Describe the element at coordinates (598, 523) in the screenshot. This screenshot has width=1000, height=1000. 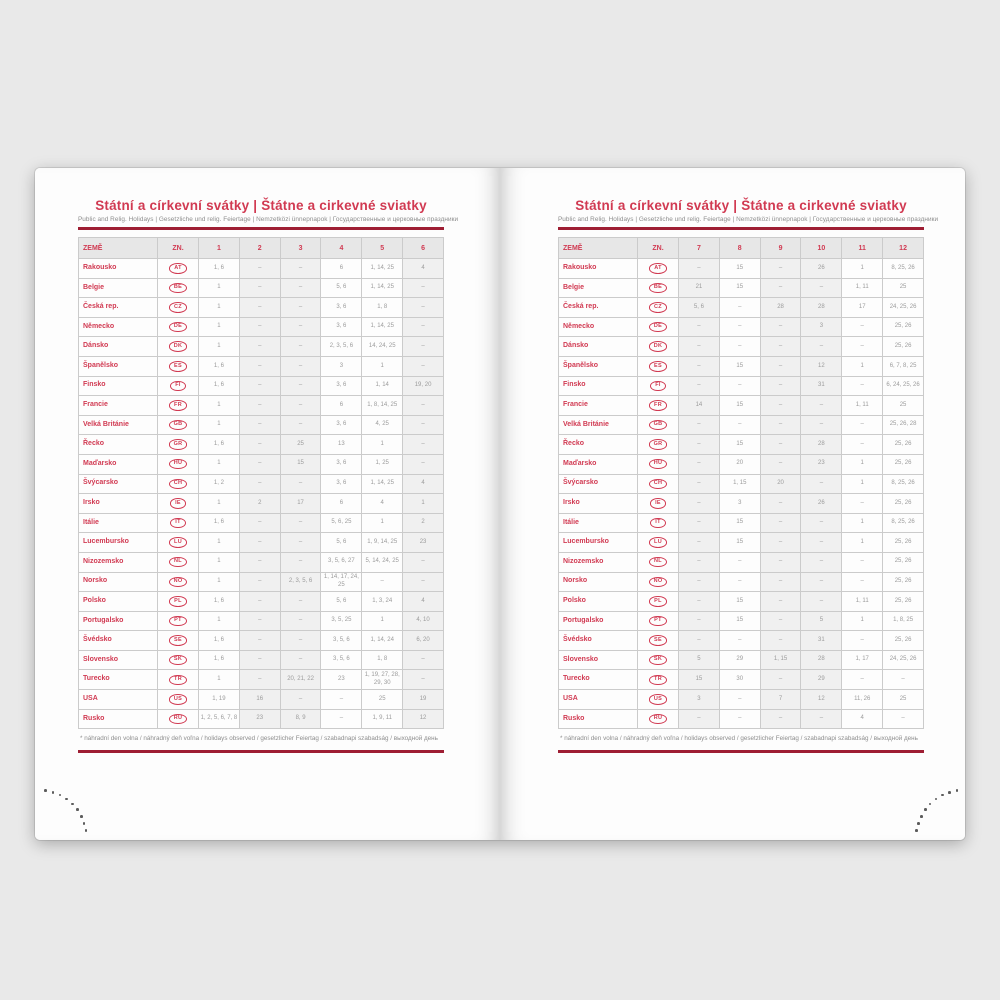
I see `country-name: Itálie` at that location.